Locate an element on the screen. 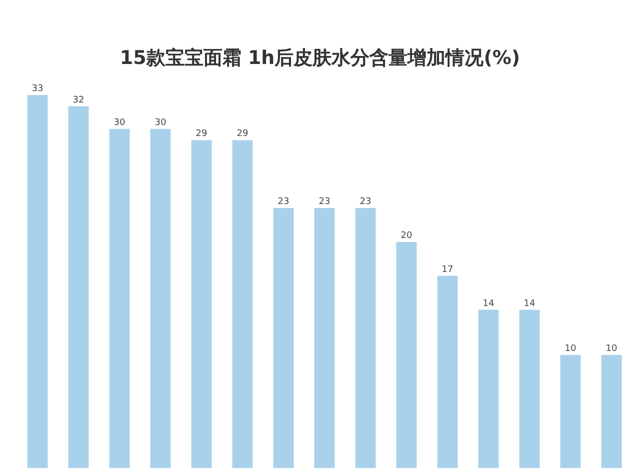  data-label: 32 is located at coordinates (78, 100).